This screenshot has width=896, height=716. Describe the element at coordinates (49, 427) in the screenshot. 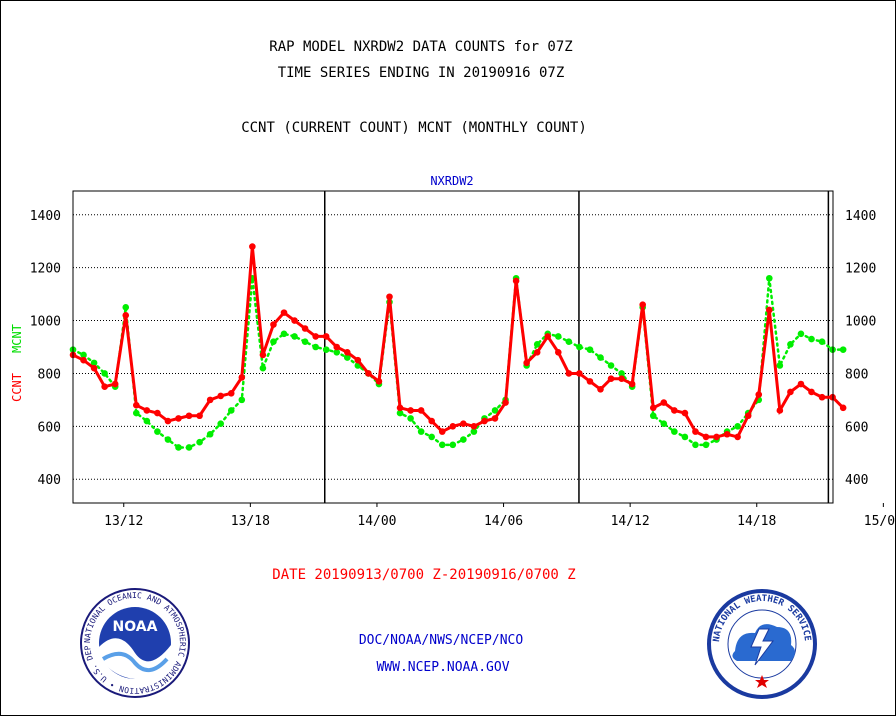

I see `y-tick-label-left-600: 600` at that location.